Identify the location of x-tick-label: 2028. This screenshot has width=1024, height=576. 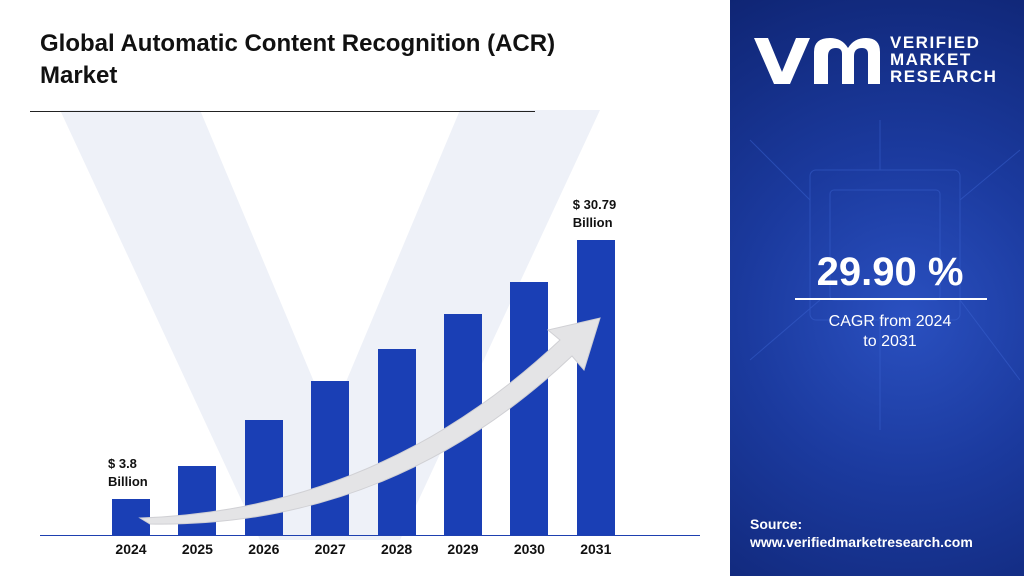
(397, 549).